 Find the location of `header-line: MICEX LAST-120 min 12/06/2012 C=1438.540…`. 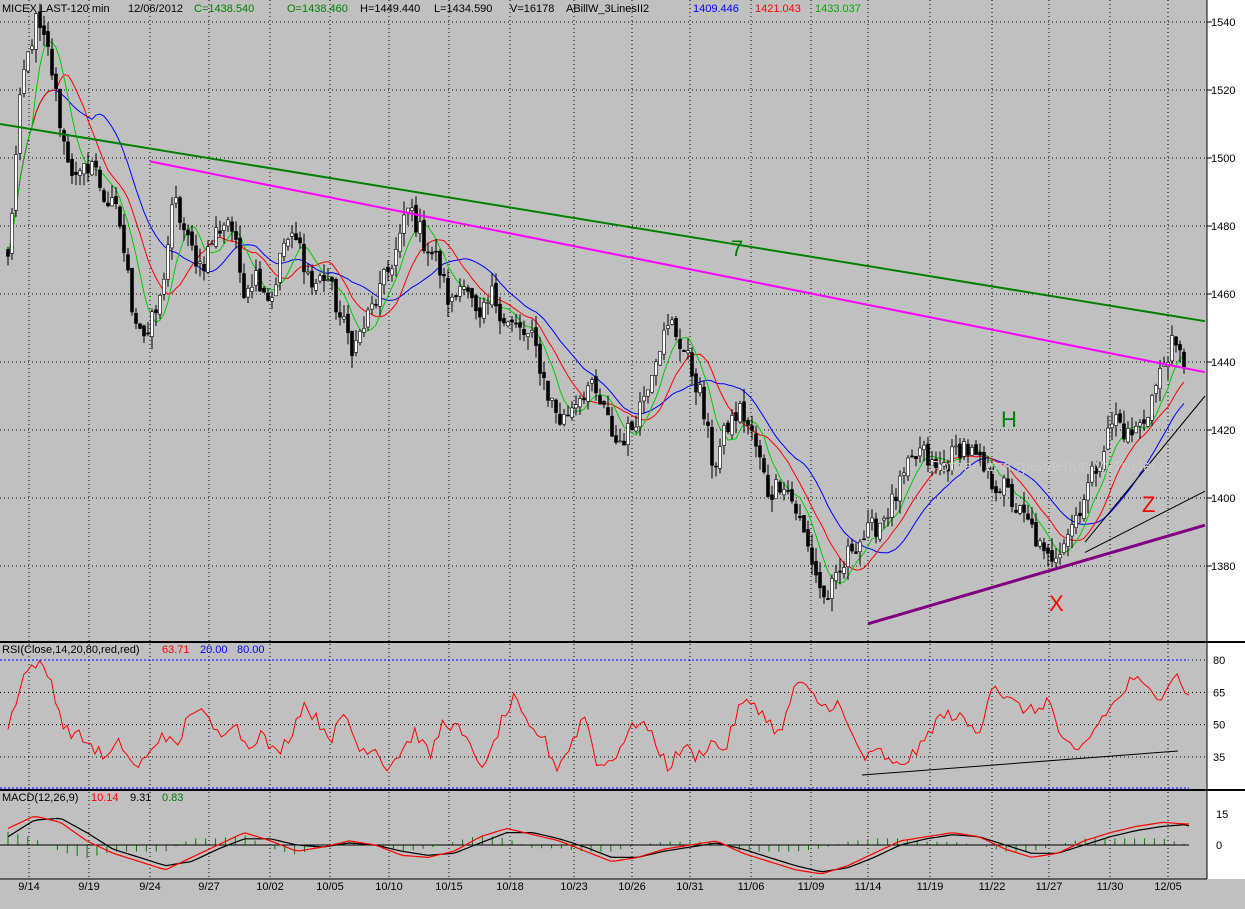

header-line: MICEX LAST-120 min 12/06/2012 C=1438.540… is located at coordinates (431, 9).